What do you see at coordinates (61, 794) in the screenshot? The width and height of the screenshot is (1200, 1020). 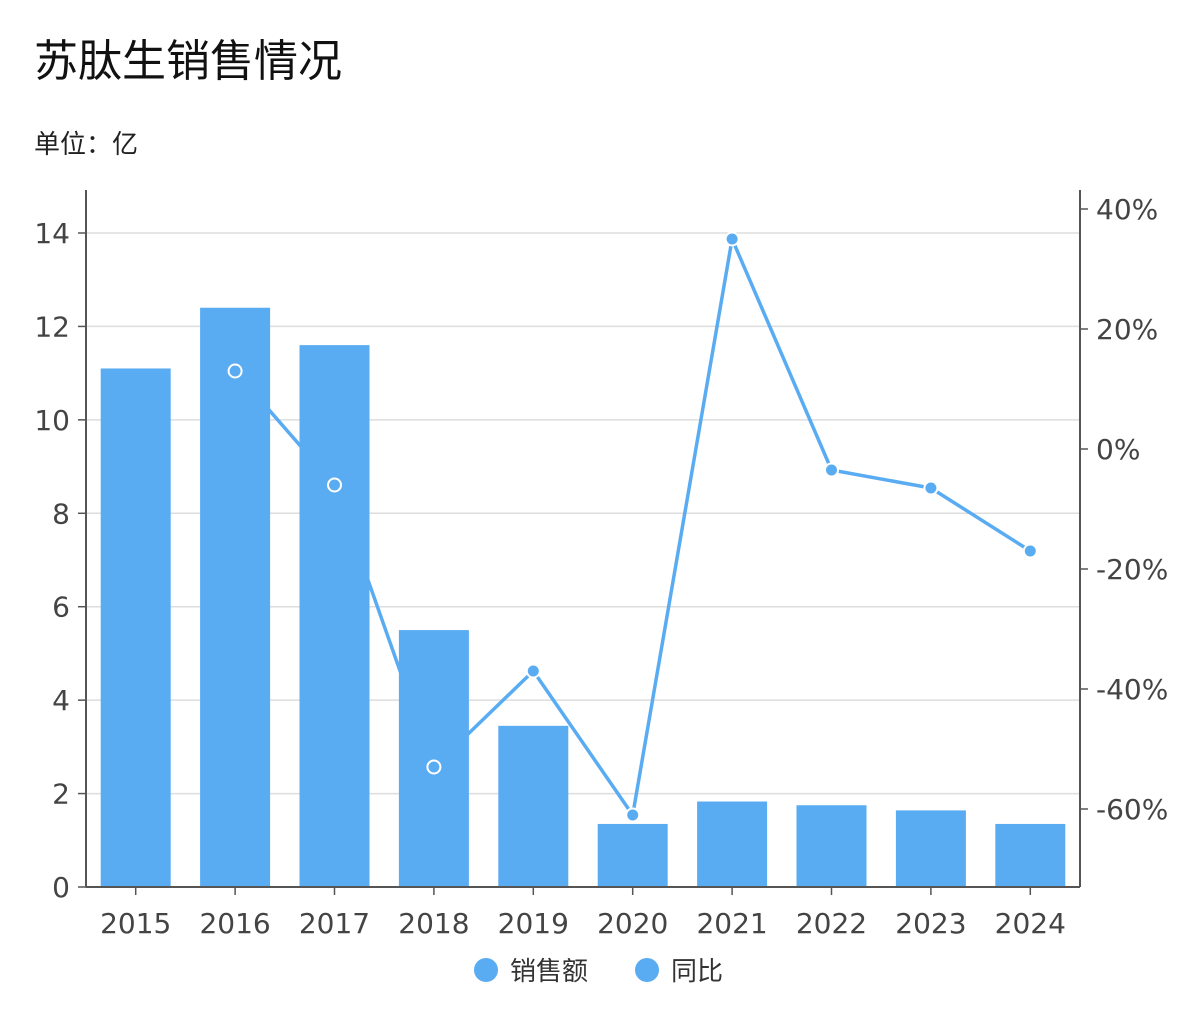 I see `left-tick-label: 2` at bounding box center [61, 794].